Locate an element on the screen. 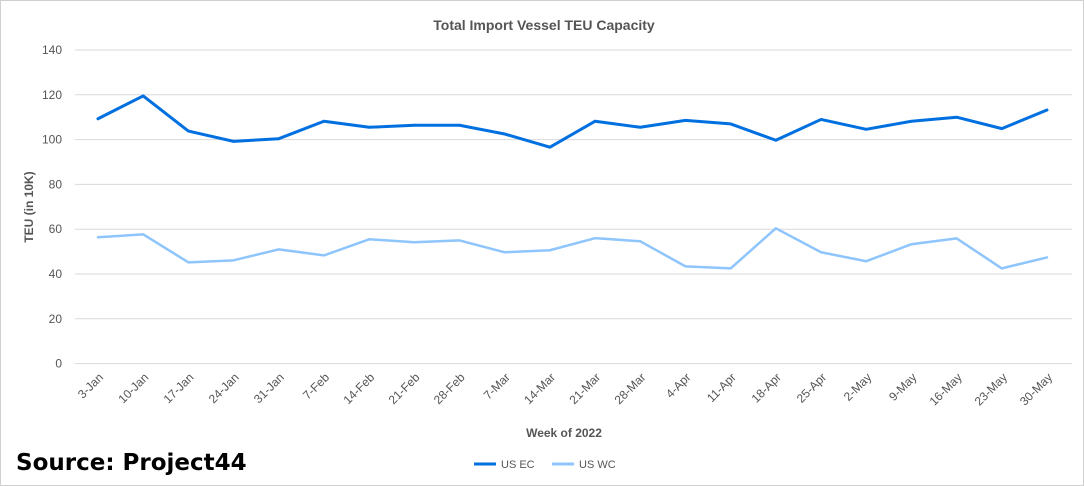 This screenshot has height=486, width=1084. x-tick-label: 21-Feb is located at coordinates (404, 388).